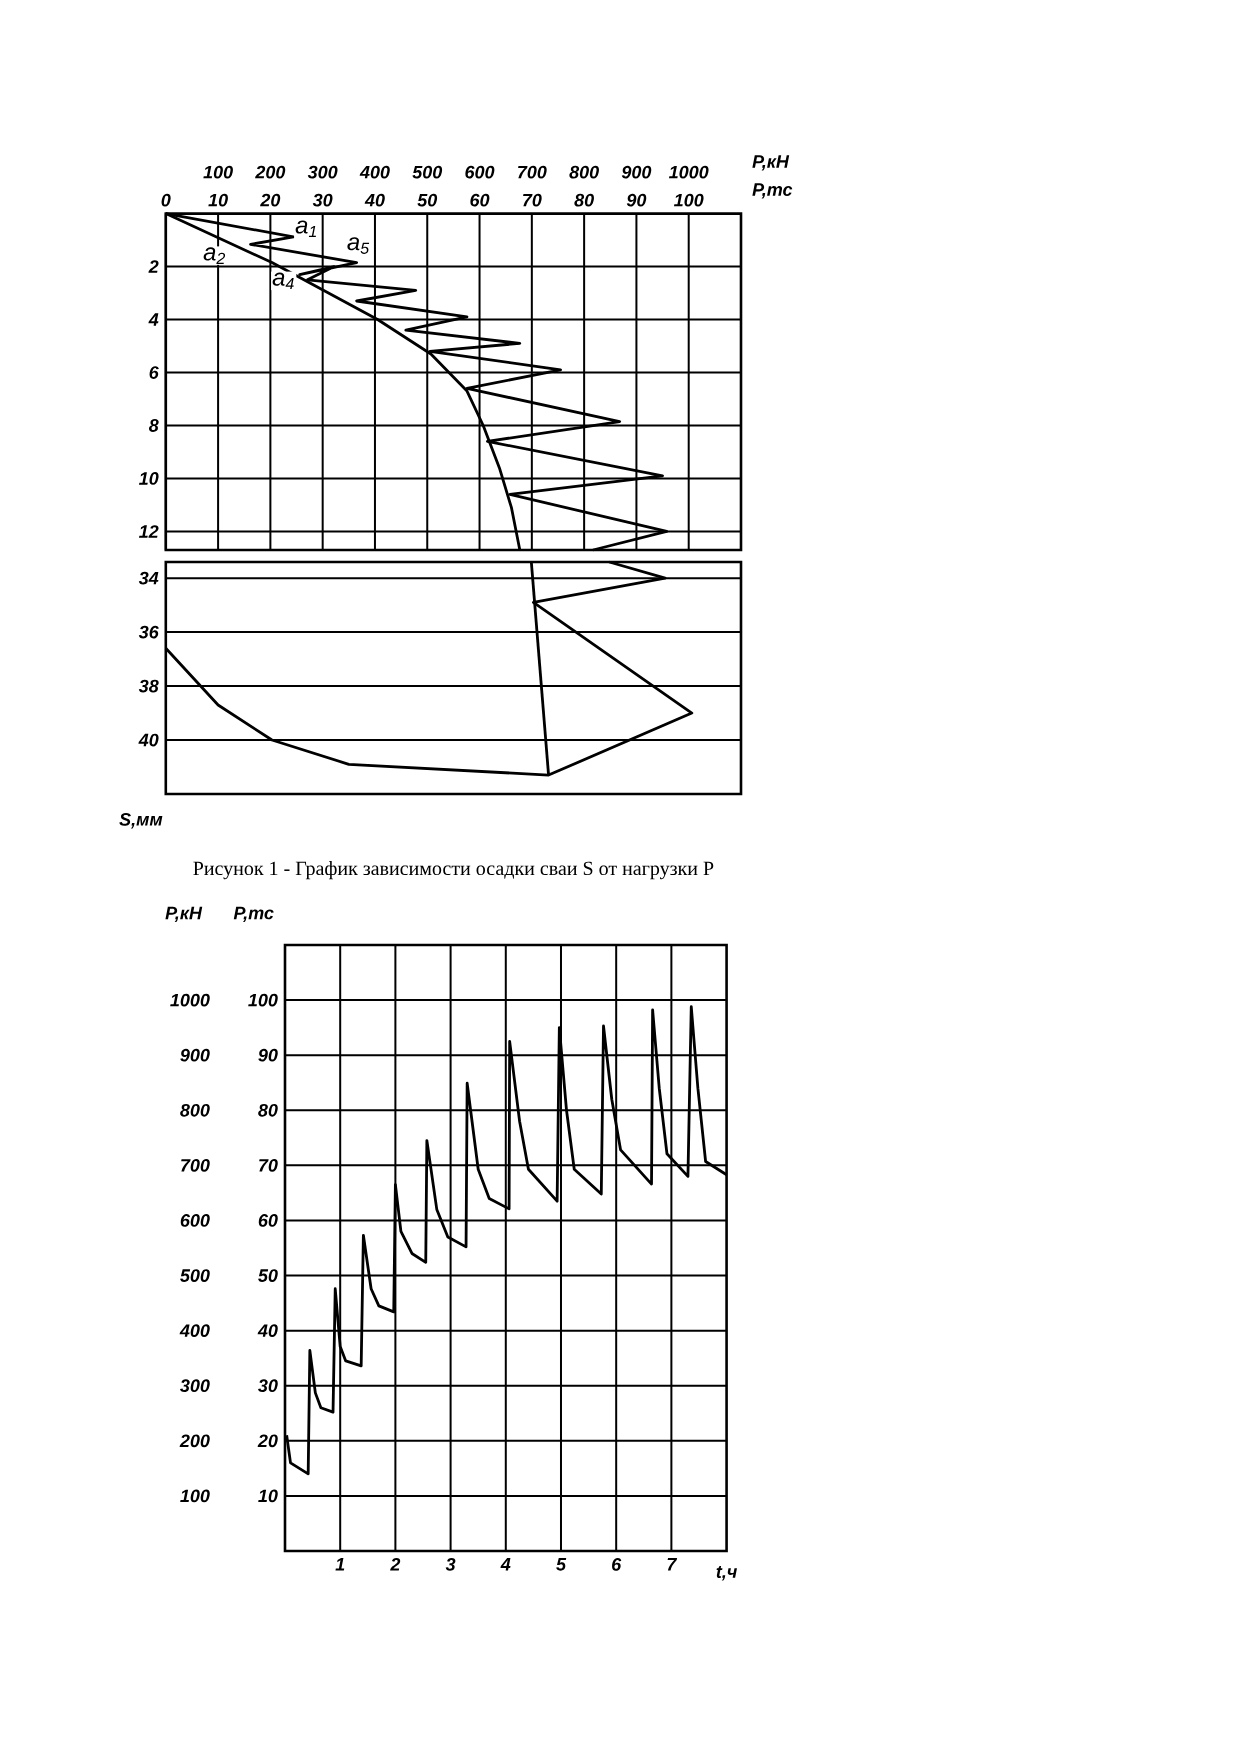 This screenshot has height=1755, width=1240. I want to click on y2-tick-label: 800, so click(195, 1110).